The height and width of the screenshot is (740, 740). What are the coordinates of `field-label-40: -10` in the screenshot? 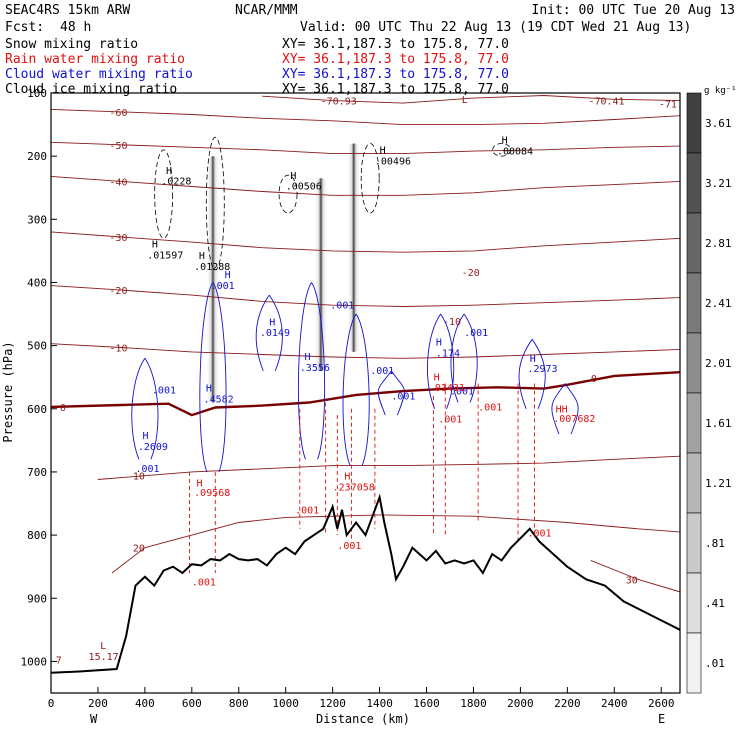 It's located at (452, 322).